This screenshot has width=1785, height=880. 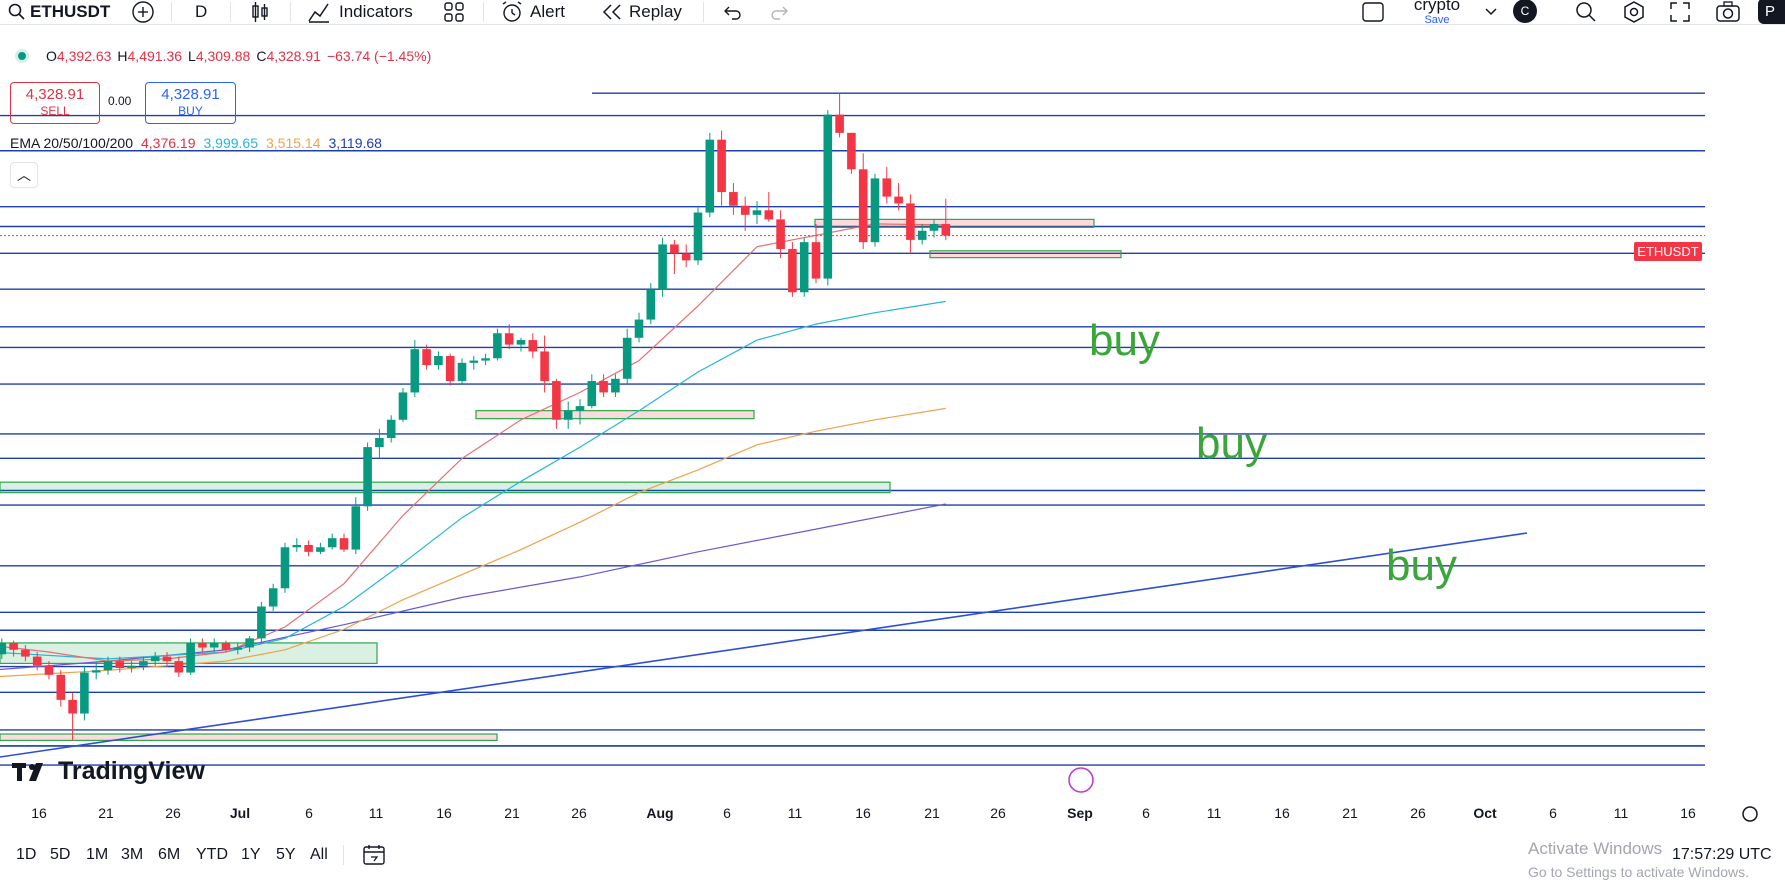 I want to click on range-3m: 3M, so click(x=132, y=854).